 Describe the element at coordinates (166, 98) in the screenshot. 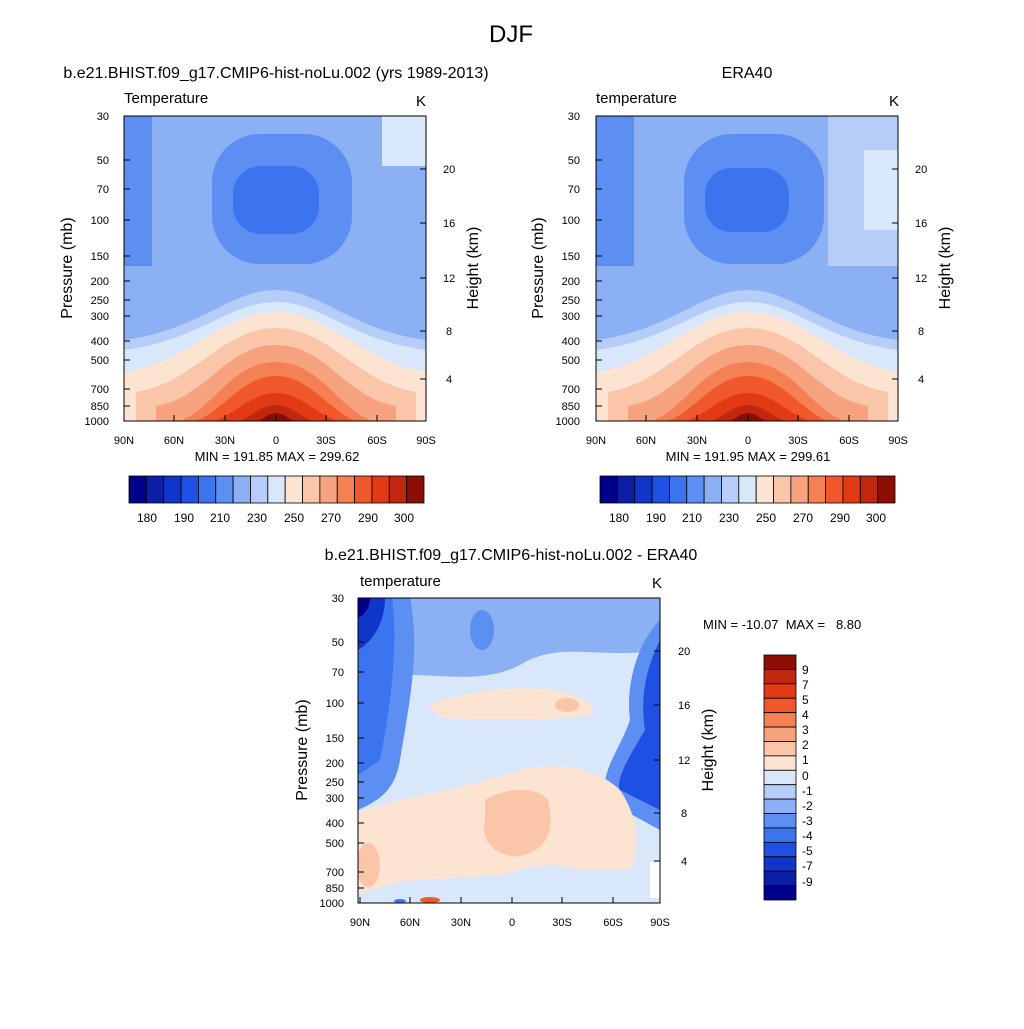

I see `subtitle-left: Temperature` at that location.